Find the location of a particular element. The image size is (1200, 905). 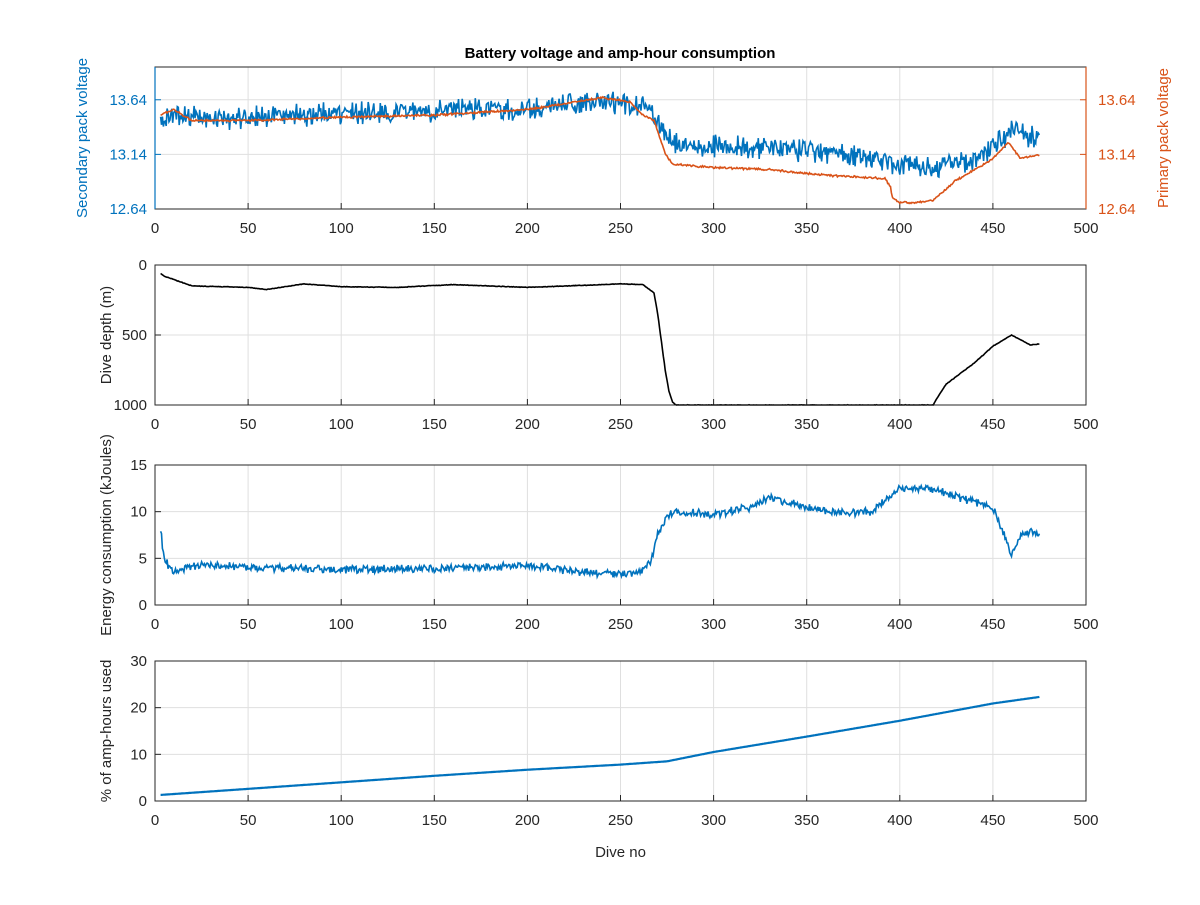

y-tick-label: 1000 is located at coordinates (130, 405).